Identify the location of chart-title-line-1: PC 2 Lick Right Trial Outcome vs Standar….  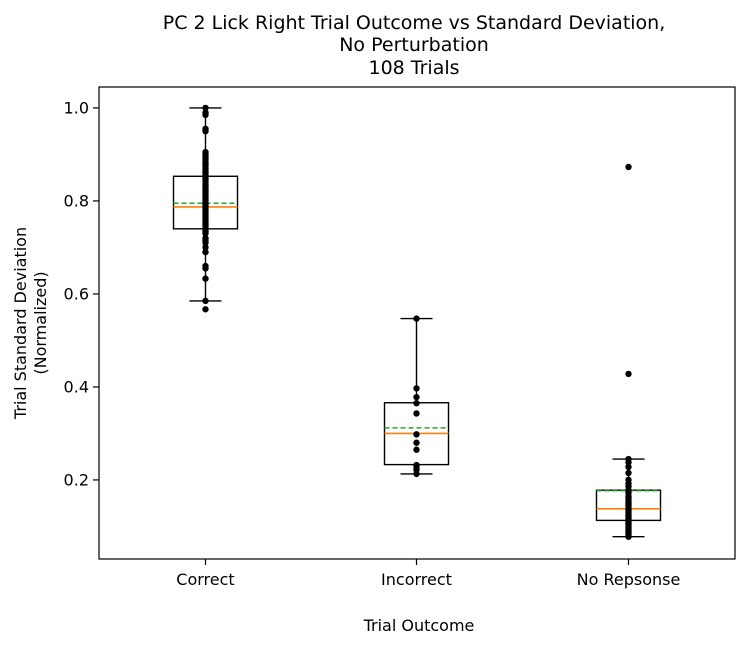
(414, 23).